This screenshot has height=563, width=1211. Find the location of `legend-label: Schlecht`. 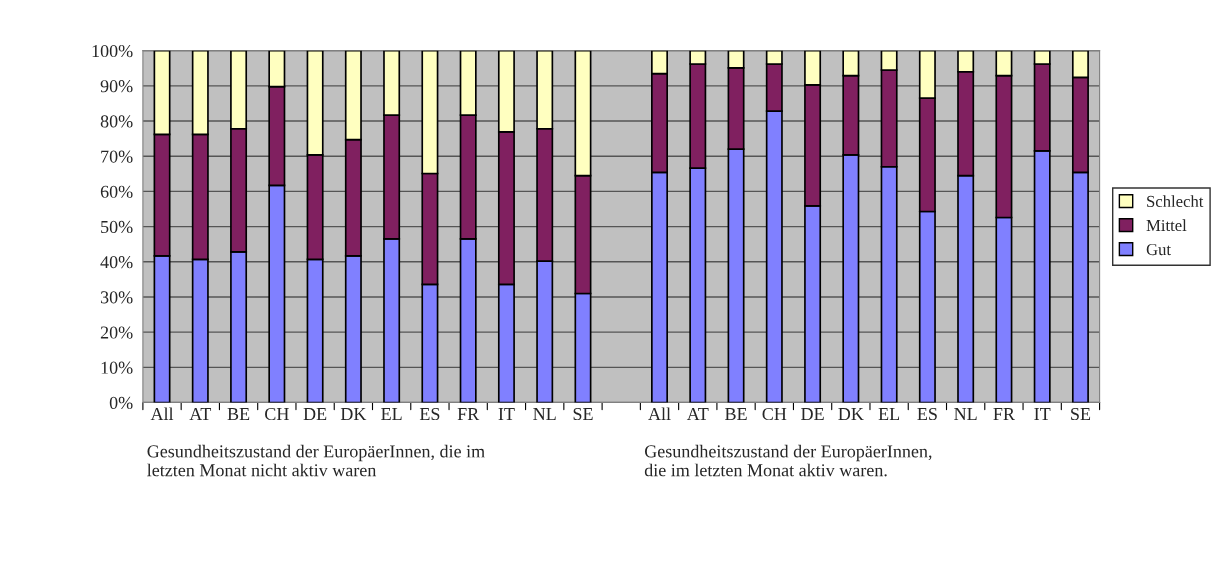

legend-label: Schlecht is located at coordinates (1175, 201).